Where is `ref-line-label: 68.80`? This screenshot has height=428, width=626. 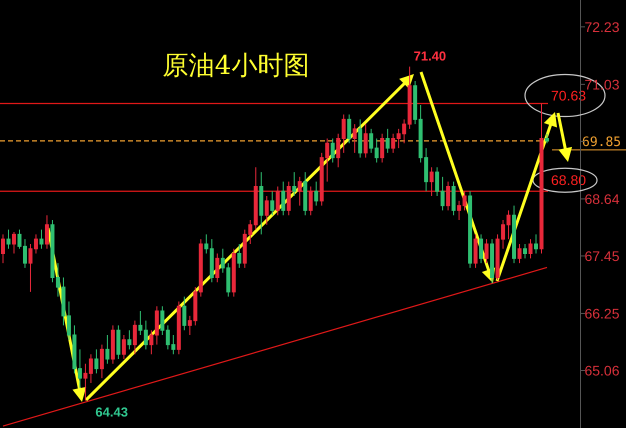
ref-line-label: 68.80 is located at coordinates (568, 180).